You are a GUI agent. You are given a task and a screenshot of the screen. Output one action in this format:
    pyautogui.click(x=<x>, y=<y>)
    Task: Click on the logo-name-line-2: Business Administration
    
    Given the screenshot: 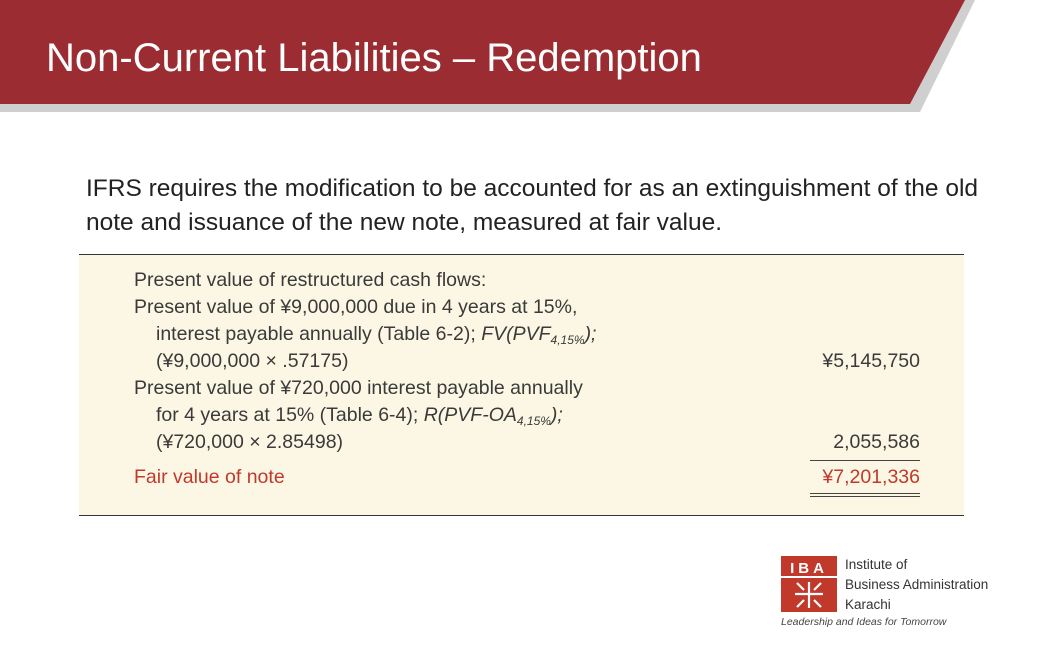 What is the action you would take?
    pyautogui.click(x=917, y=584)
    